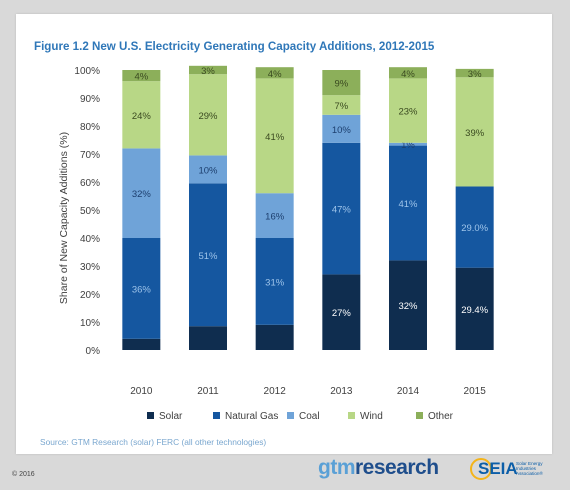  Describe the element at coordinates (87, 71) in the screenshot. I see `y-tick-label: 100%` at that location.